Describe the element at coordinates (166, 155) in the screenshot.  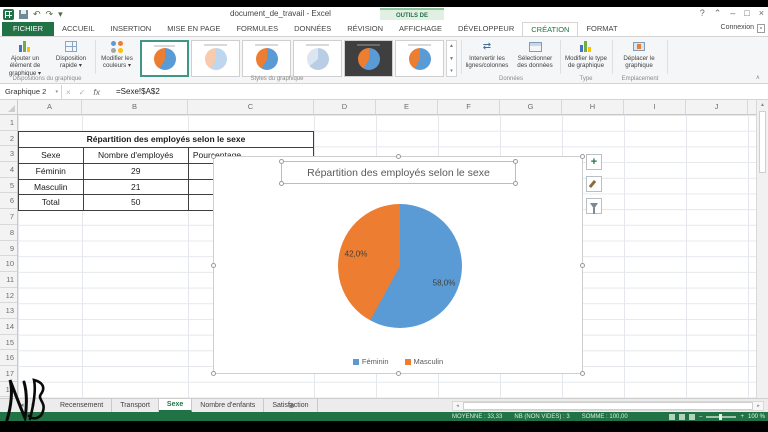
I see `table-header-row: Sexe Nombre d'employésPourcentage` at that location.